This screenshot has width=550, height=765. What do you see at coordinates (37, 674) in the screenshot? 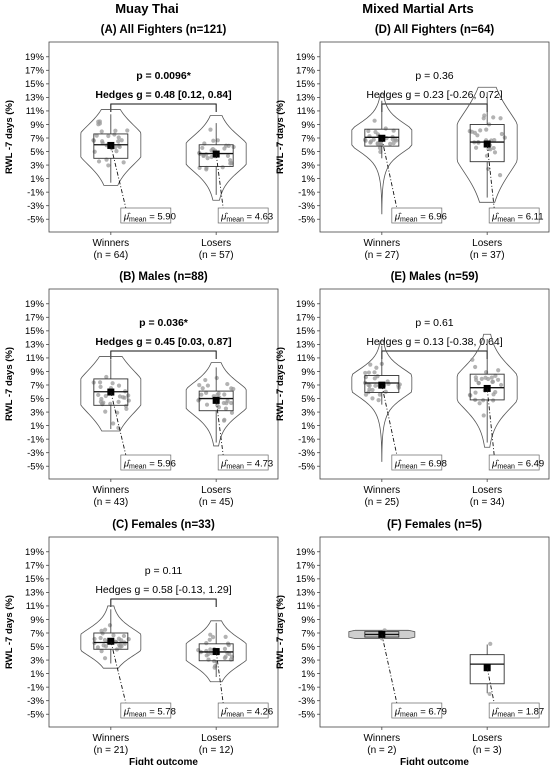
I see `y-tick-label: 1%` at bounding box center [37, 674].